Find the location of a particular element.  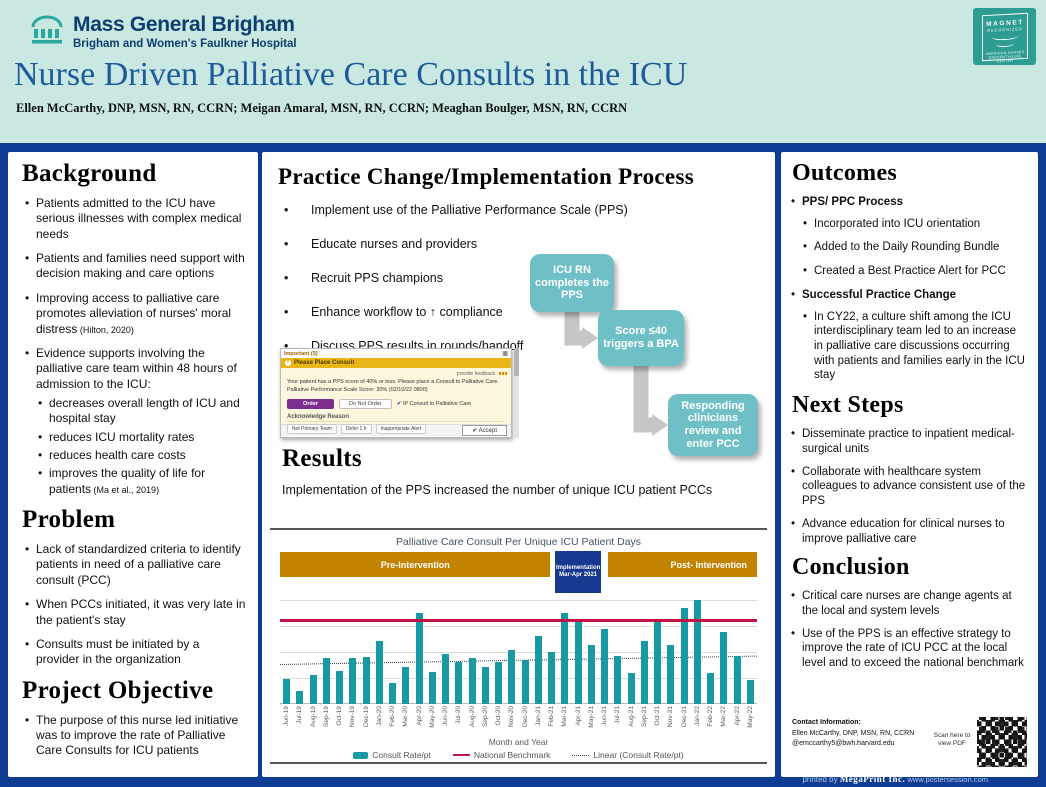

x-tick-label: Sep-19 is located at coordinates (326, 716).